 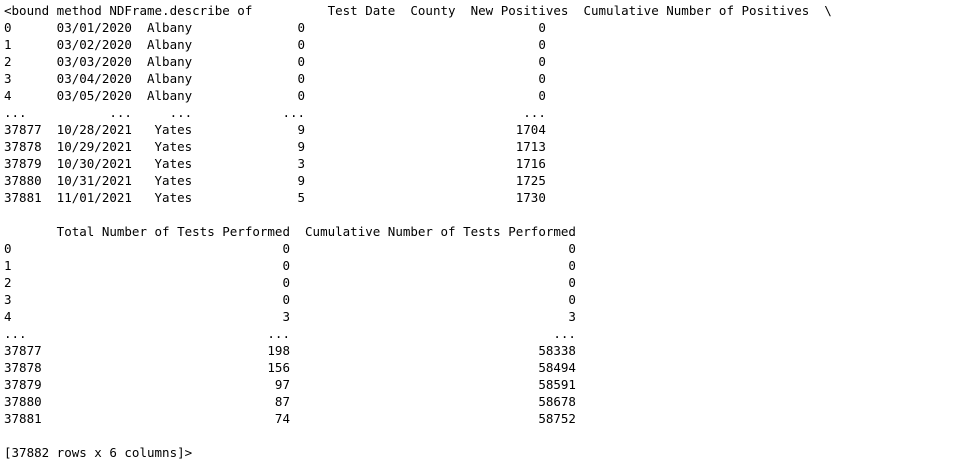 What do you see at coordinates (275, 61) in the screenshot?
I see `table-row: 2 03/03/2020 Albany 0 0` at bounding box center [275, 61].